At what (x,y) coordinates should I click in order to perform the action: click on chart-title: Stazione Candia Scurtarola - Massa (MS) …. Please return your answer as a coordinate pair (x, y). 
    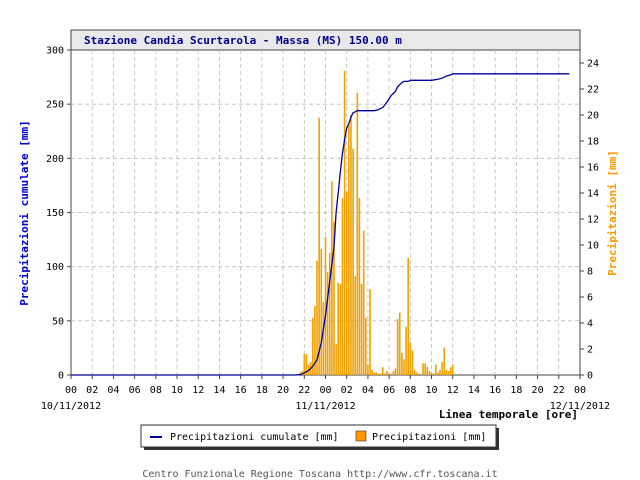
    Looking at the image, I should click on (243, 40).